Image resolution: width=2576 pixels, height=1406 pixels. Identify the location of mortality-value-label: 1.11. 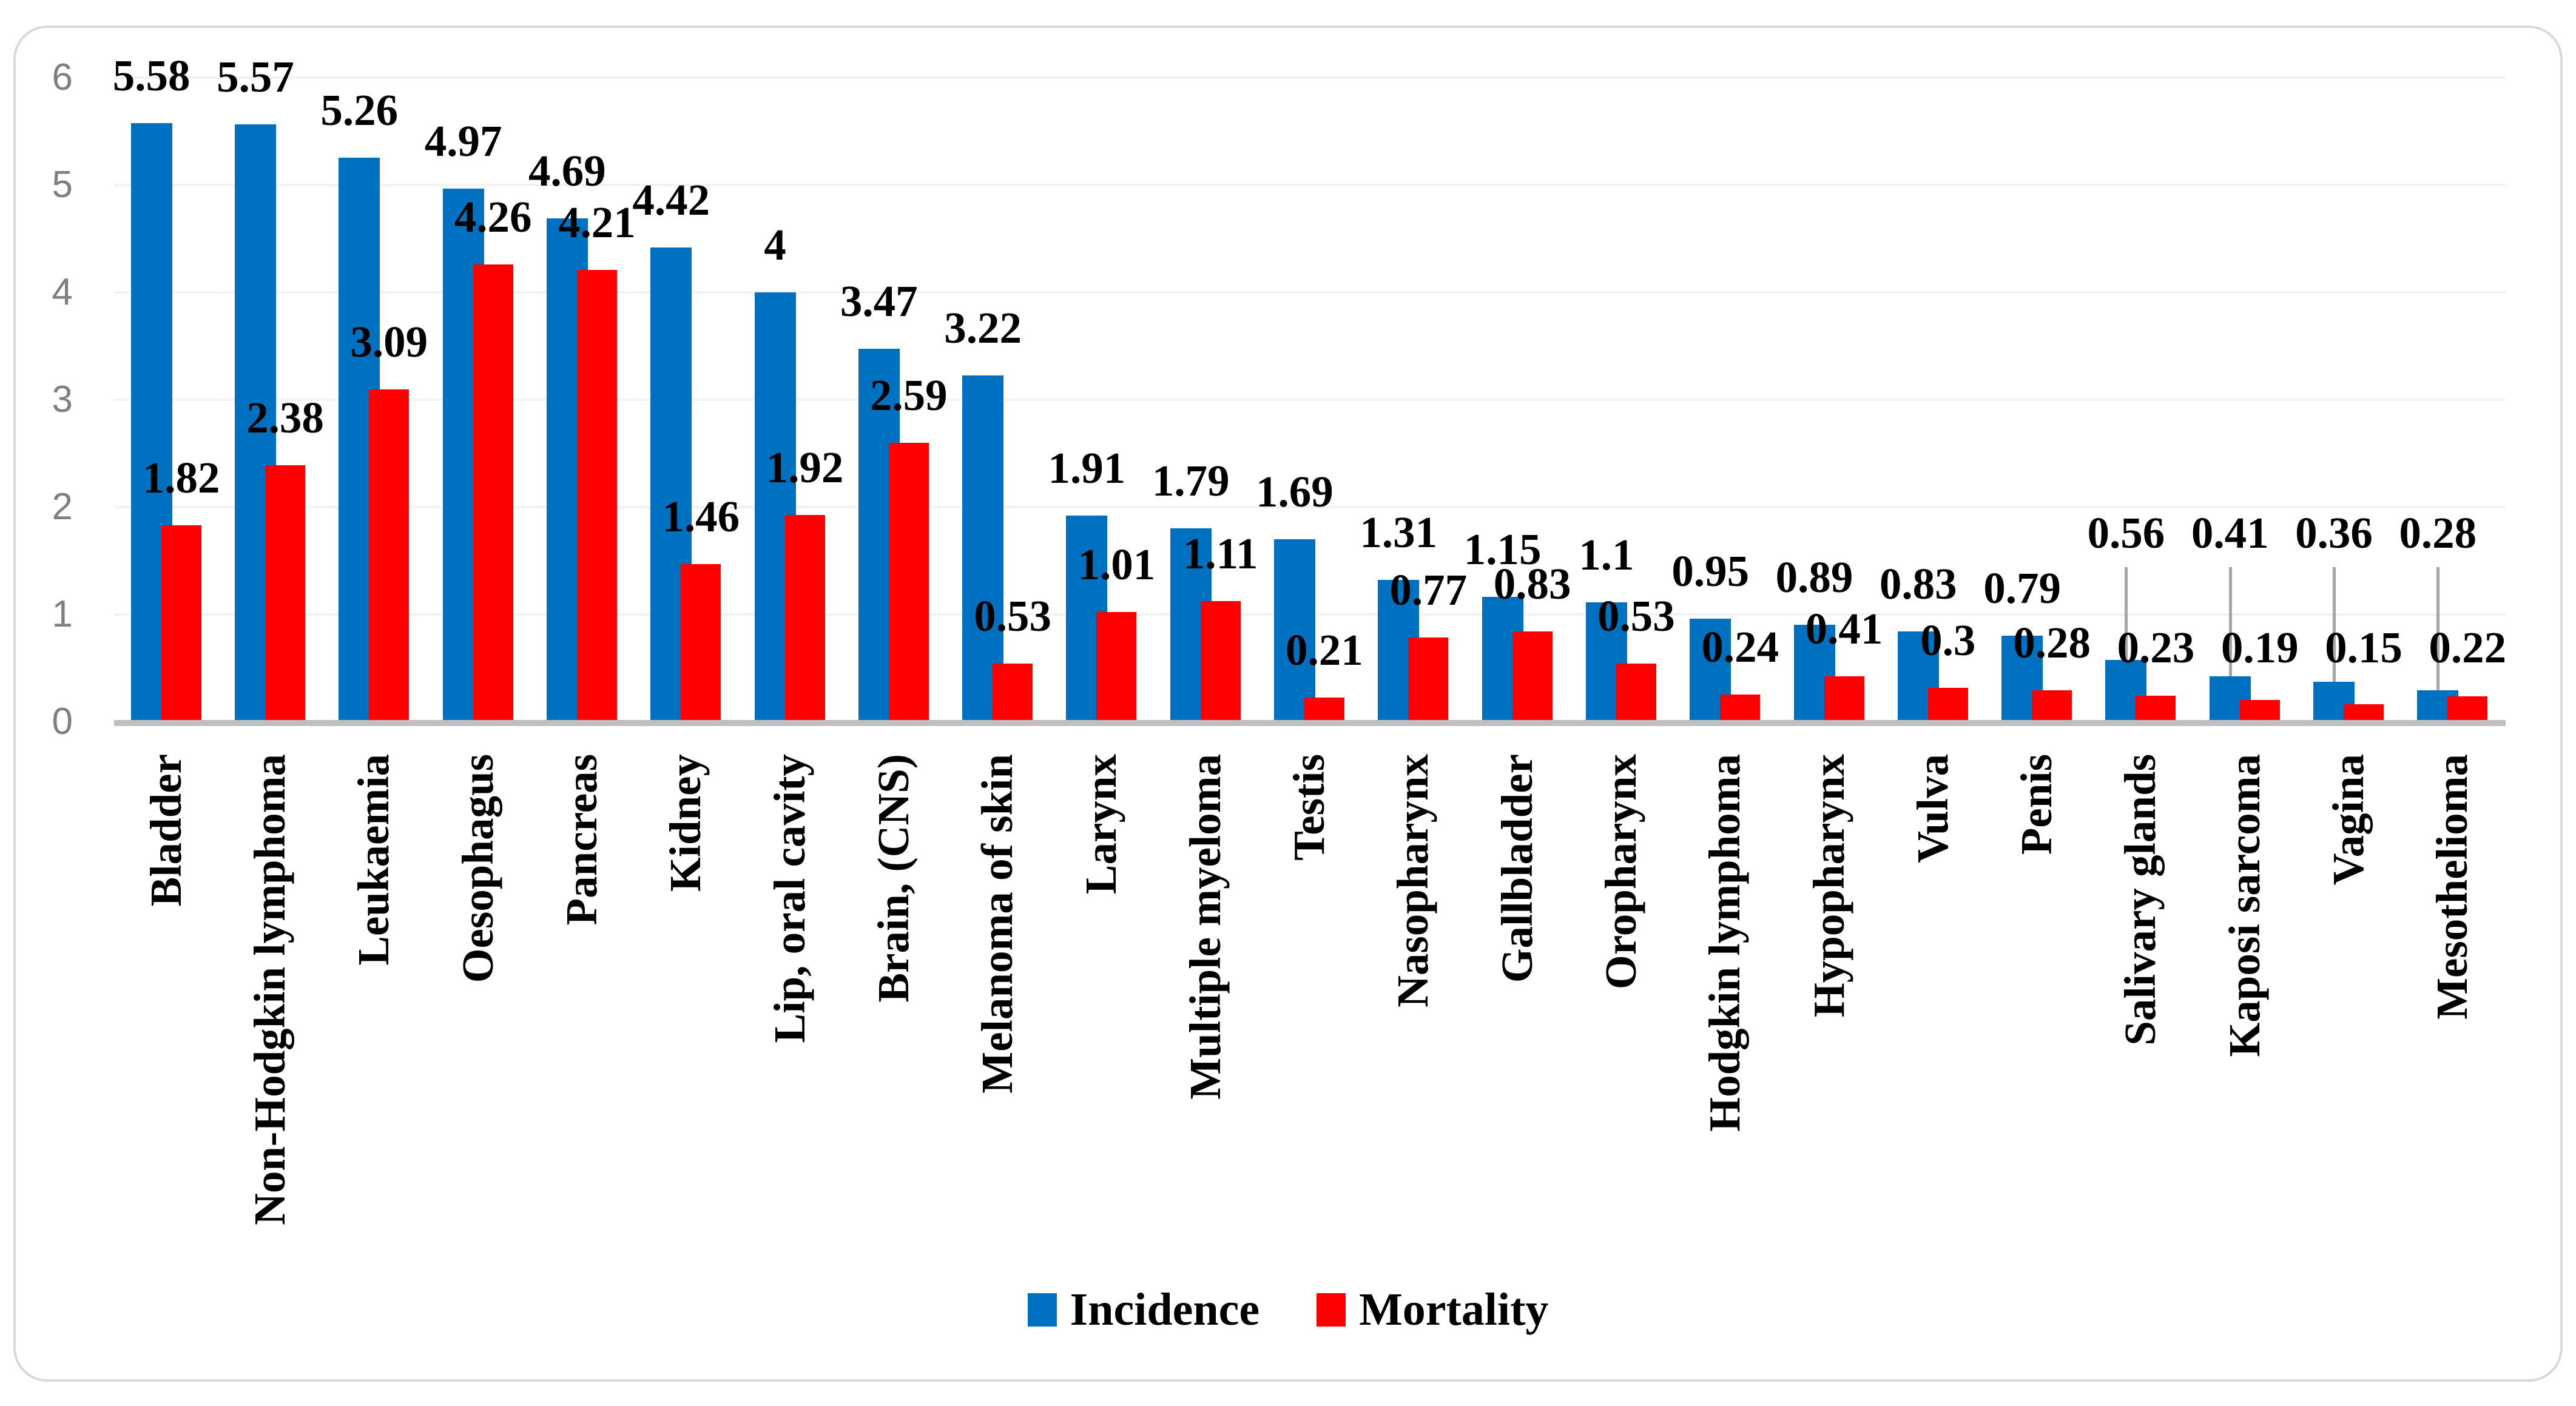
(1220, 554).